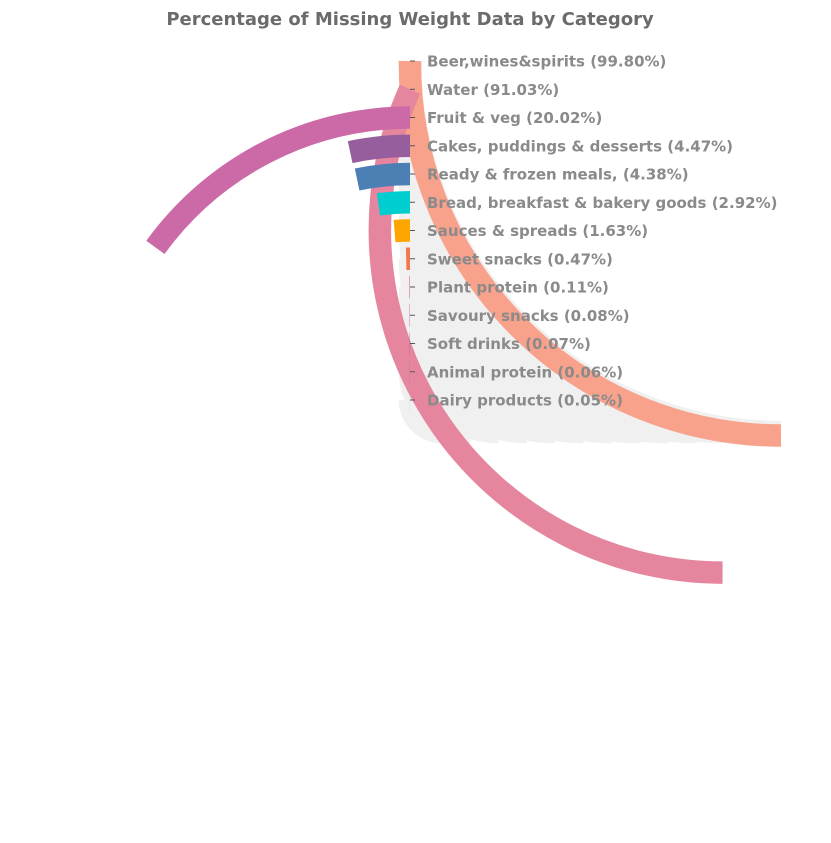 The image size is (831, 843). What do you see at coordinates (514, 118) in the screenshot?
I see `category-label-fruit-veg: Fruit & veg (20.02%)` at bounding box center [514, 118].